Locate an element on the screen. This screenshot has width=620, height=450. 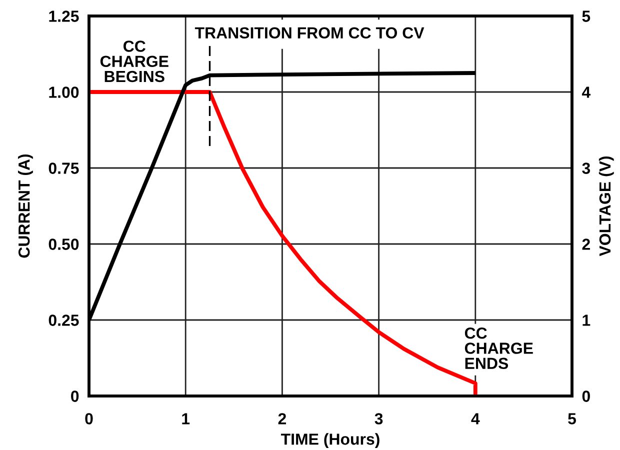
y2-tick-label: 3 is located at coordinates (586, 168).